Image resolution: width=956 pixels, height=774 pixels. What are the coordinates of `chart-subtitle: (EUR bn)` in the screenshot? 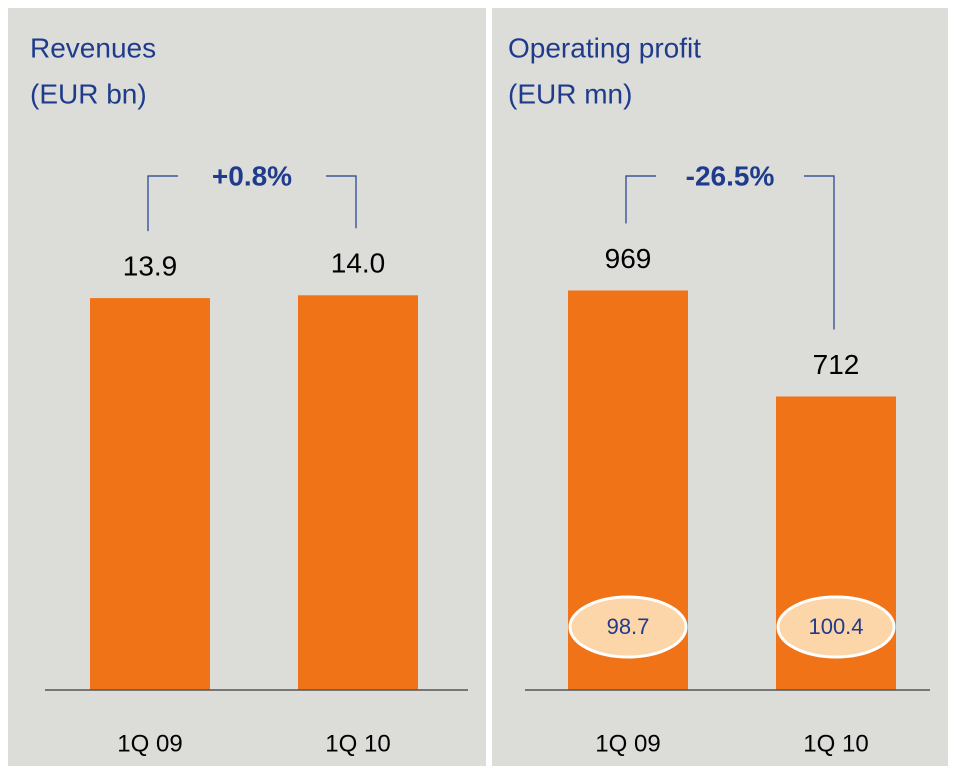 It's located at (88, 93).